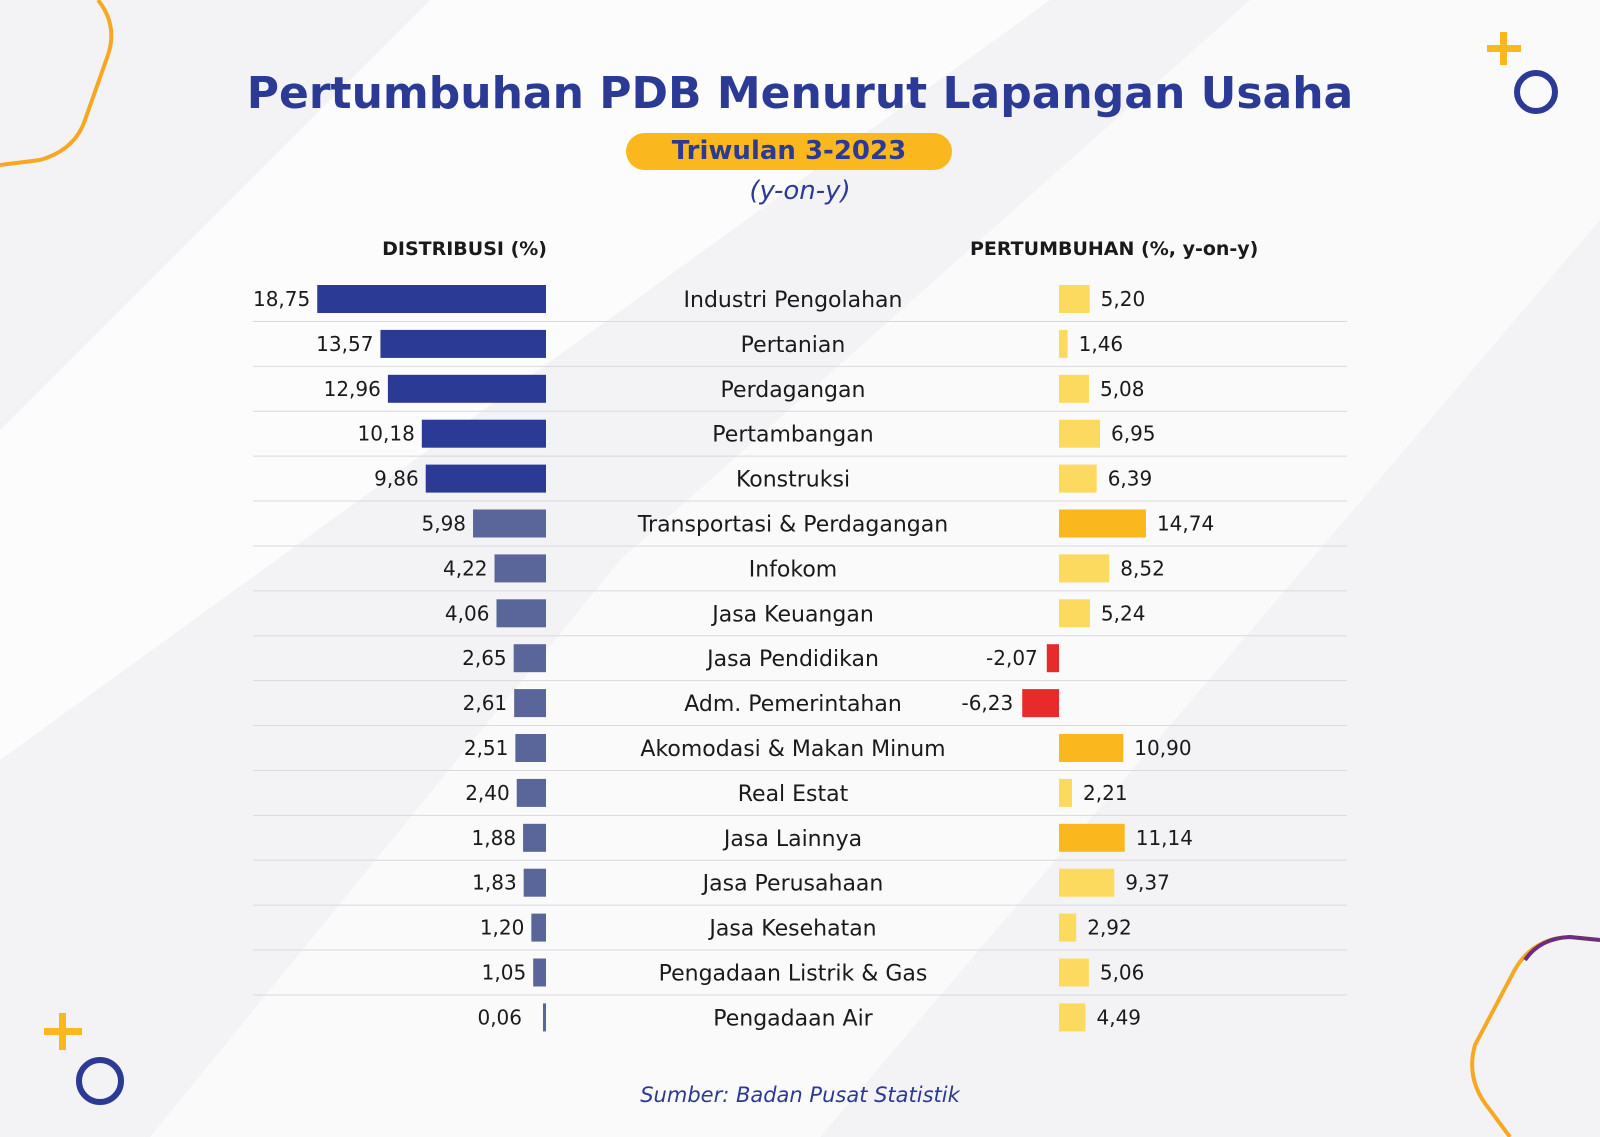 The height and width of the screenshot is (1137, 1600). What do you see at coordinates (281, 299) in the screenshot?
I see `distribution-value-label: 18,75` at bounding box center [281, 299].